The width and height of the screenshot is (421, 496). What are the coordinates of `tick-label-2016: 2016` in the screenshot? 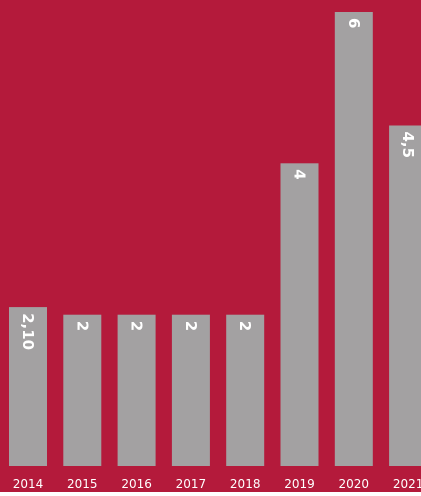 It's located at (136, 484).